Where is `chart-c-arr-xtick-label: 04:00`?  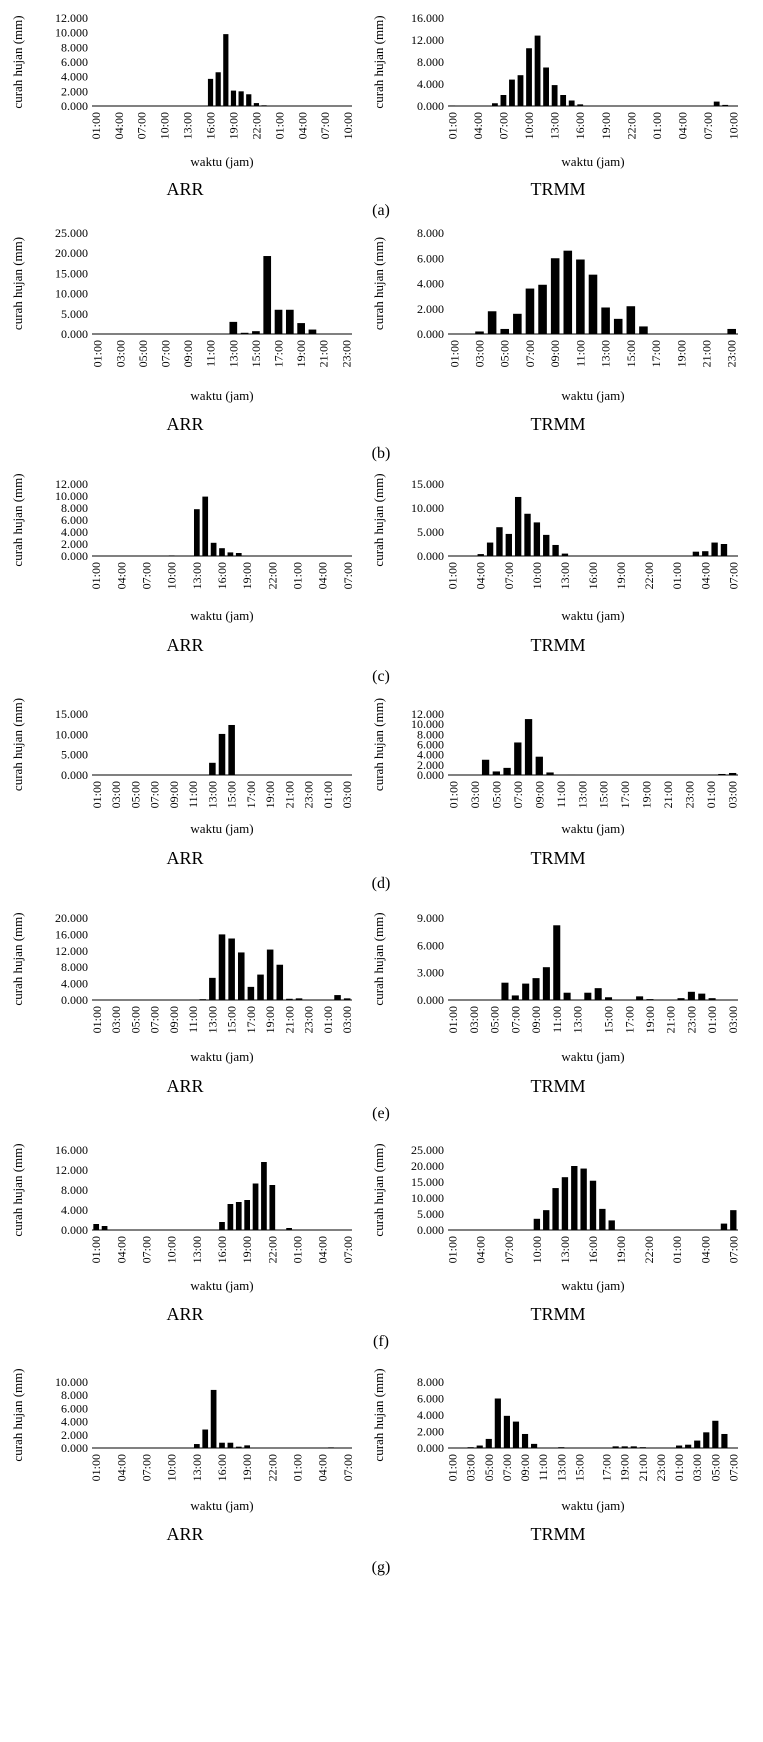
chart-c-arr-xtick-label: 04:00 is located at coordinates (121, 575).